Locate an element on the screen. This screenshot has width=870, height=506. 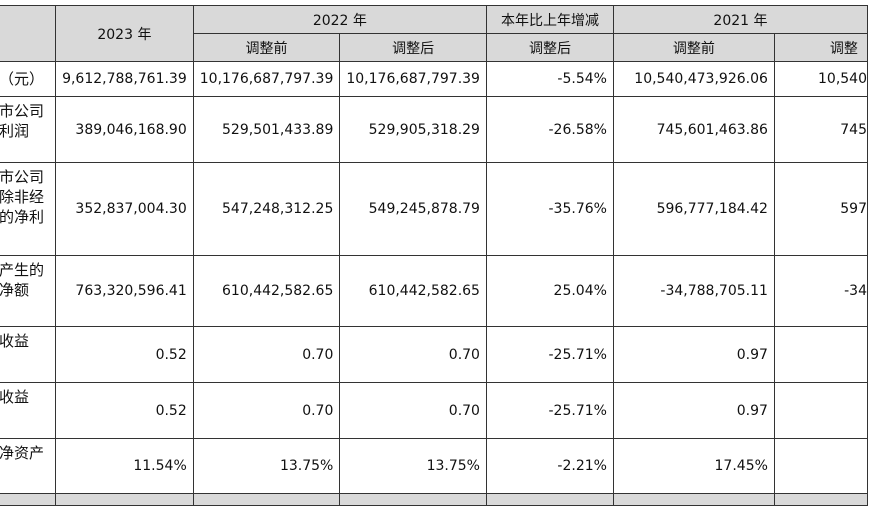
header-blank is located at coordinates (28, 33).